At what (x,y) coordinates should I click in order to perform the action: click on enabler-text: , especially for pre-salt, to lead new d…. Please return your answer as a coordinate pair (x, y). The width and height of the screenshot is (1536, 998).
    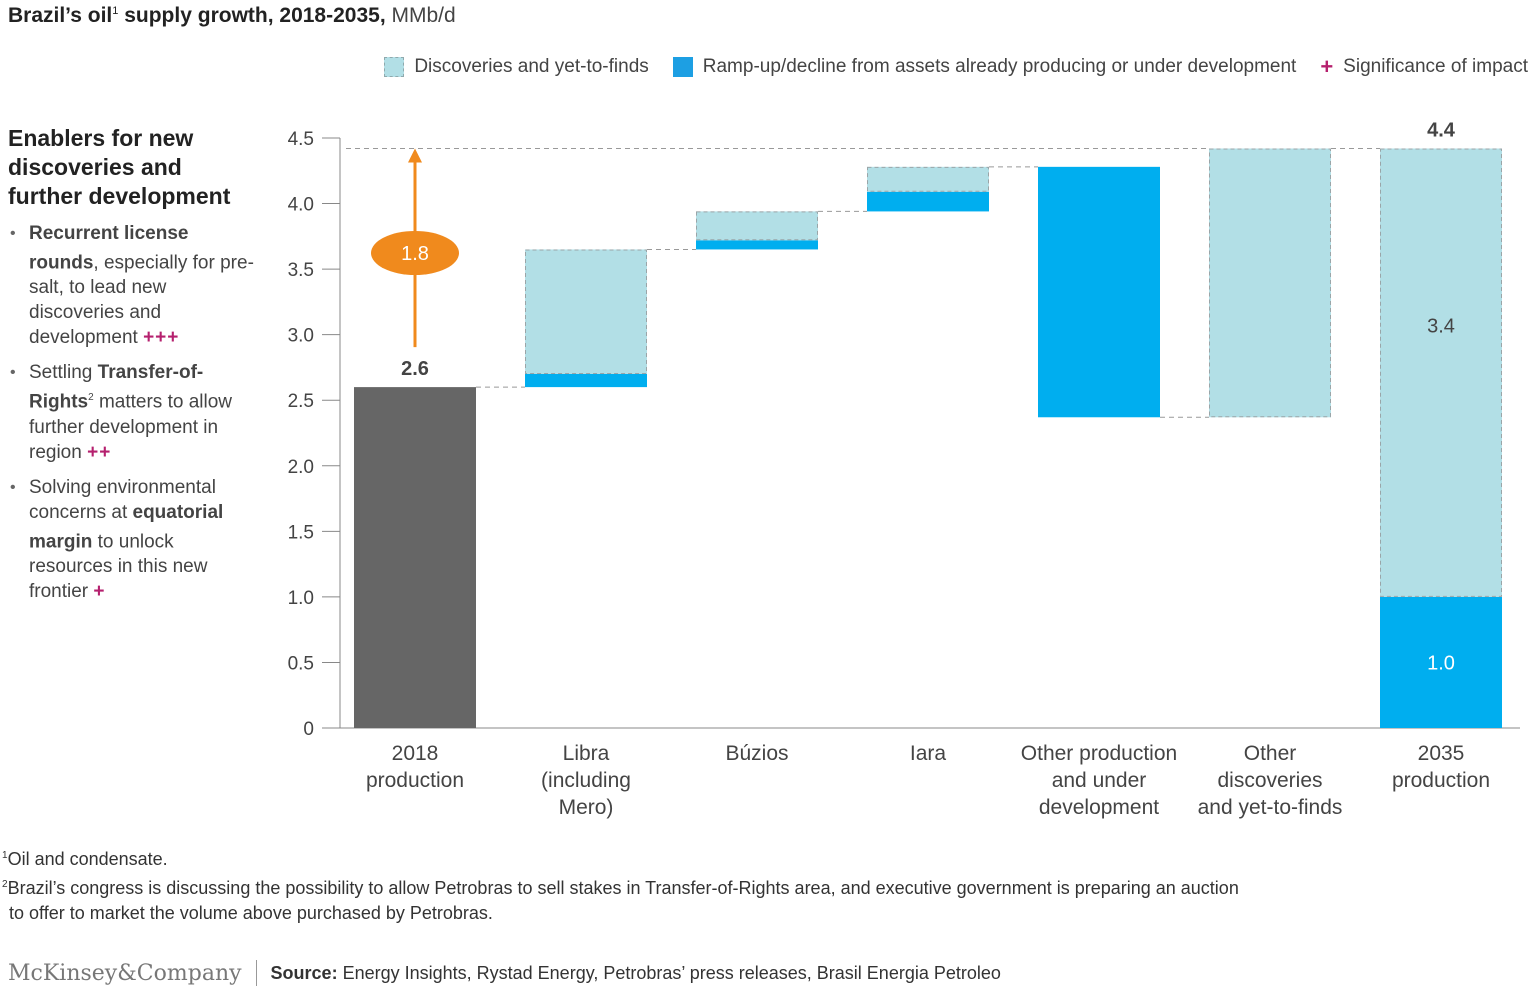
    Looking at the image, I should click on (141, 300).